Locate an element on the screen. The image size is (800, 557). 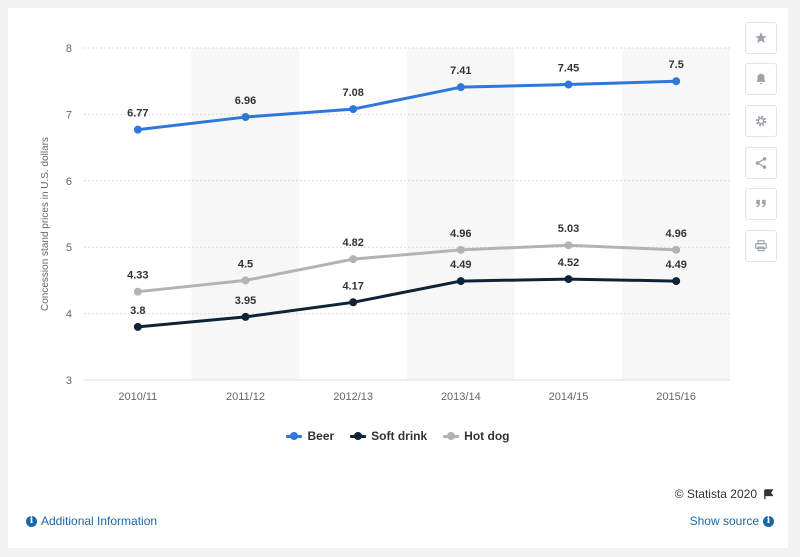
statista-credit: © Statista 2020 is located at coordinates (724, 494).